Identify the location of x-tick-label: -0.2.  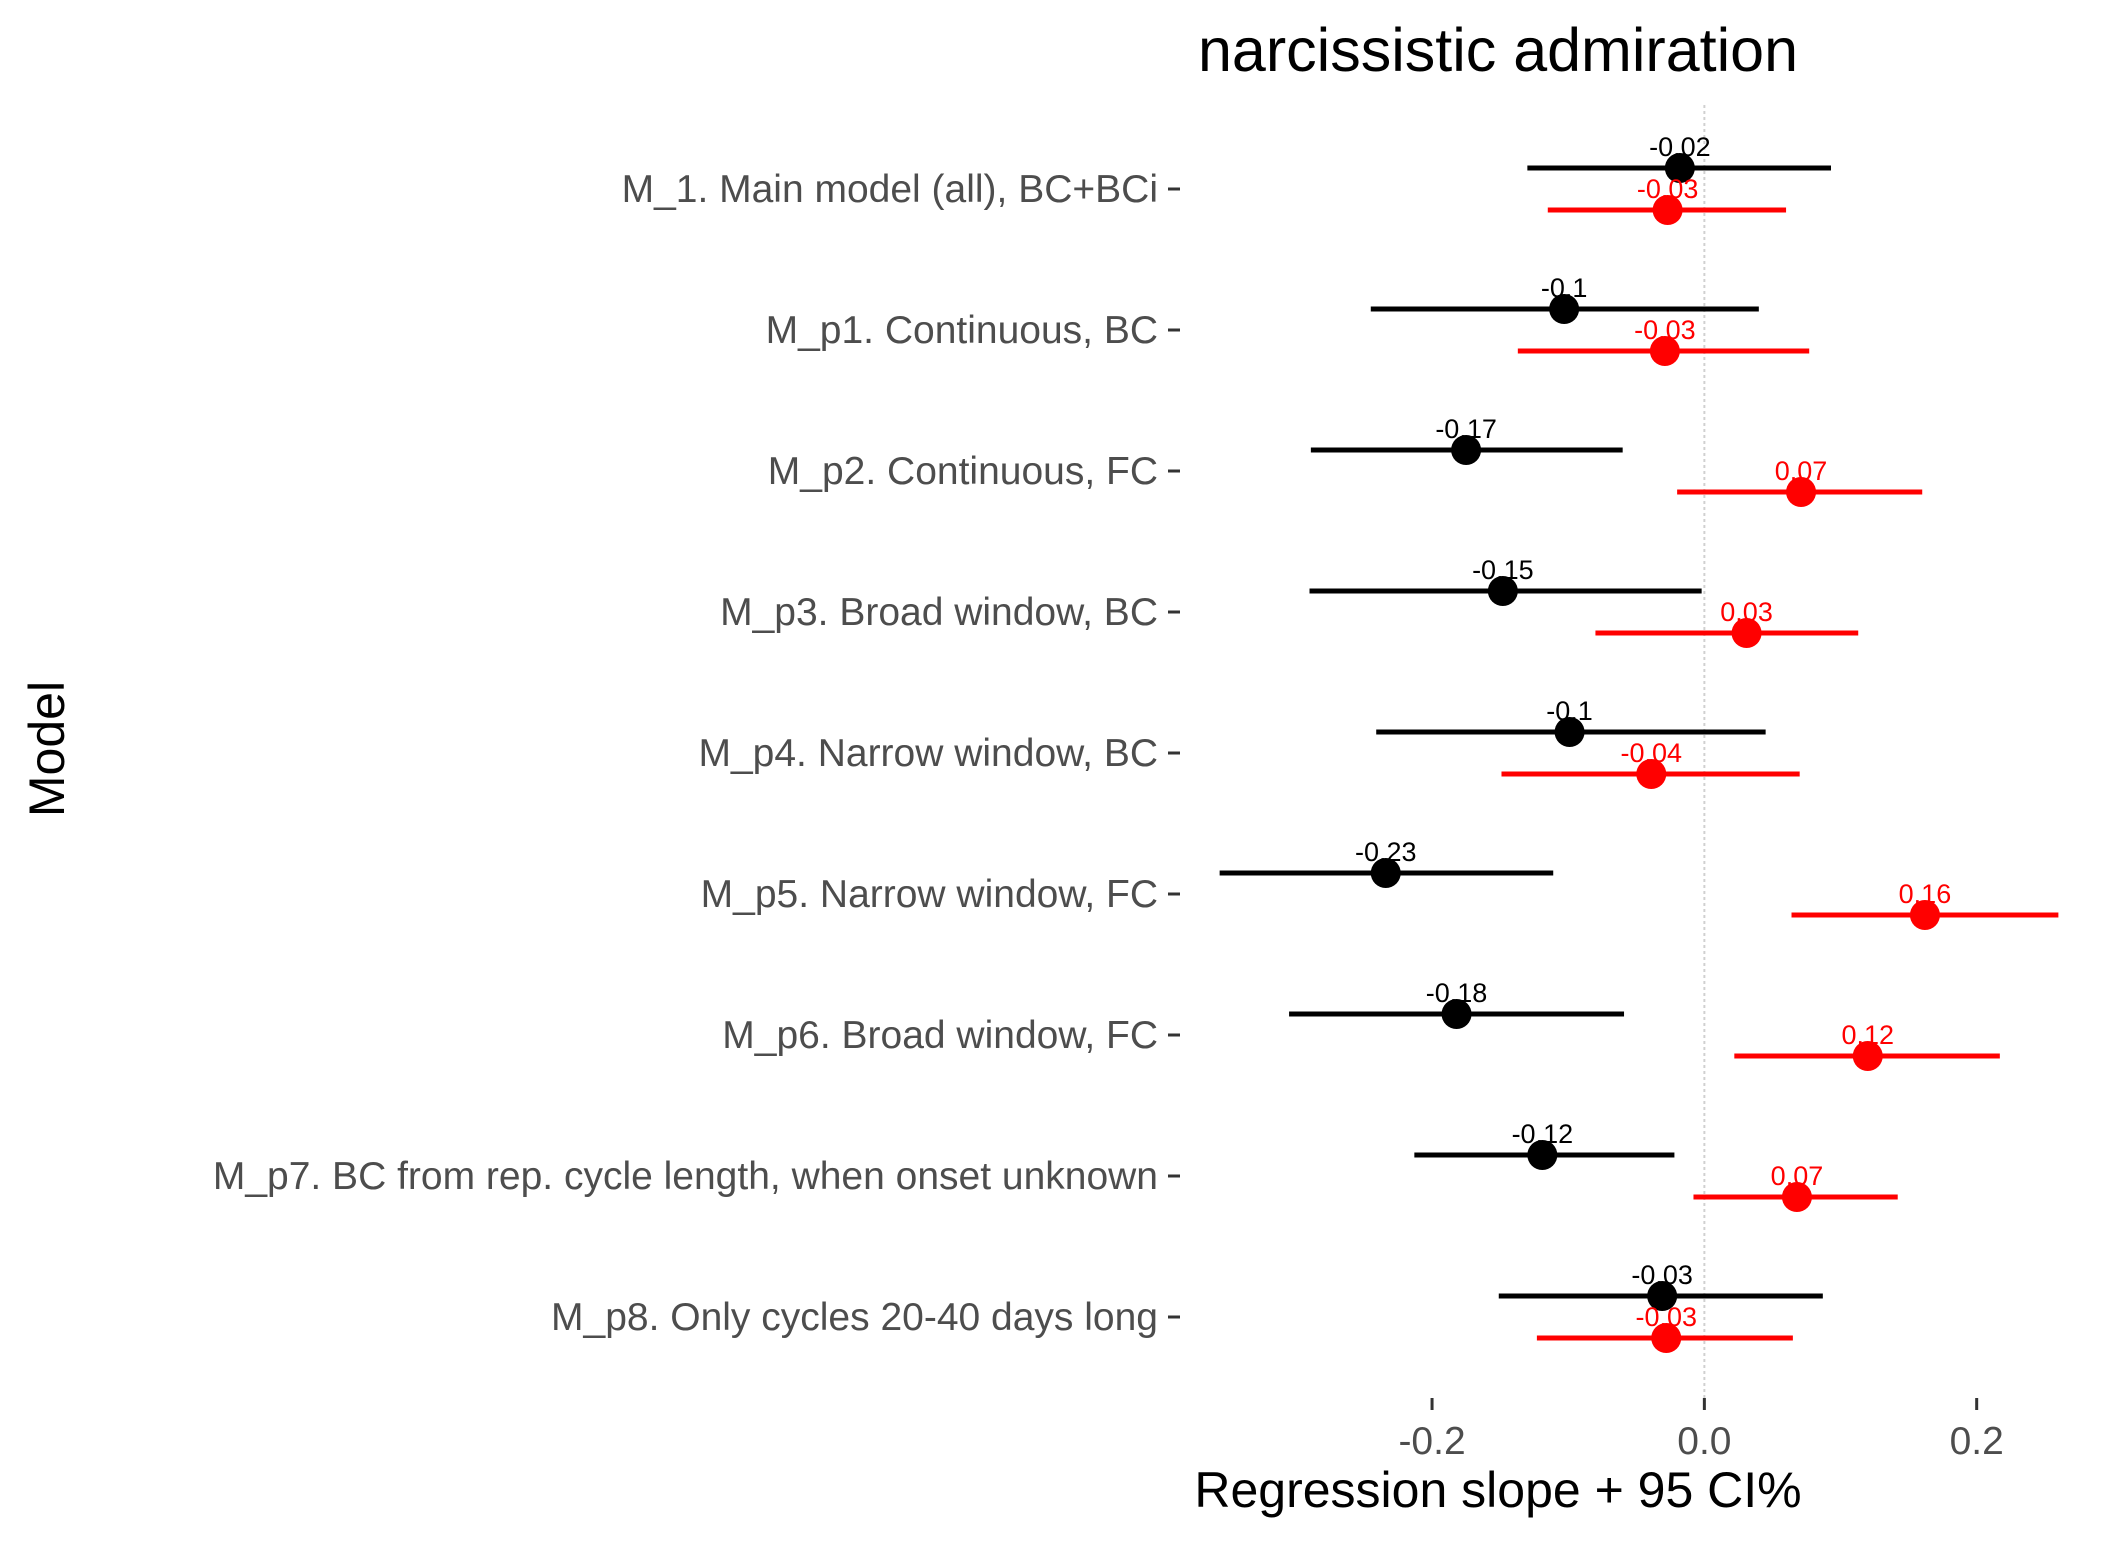
(1431, 1441).